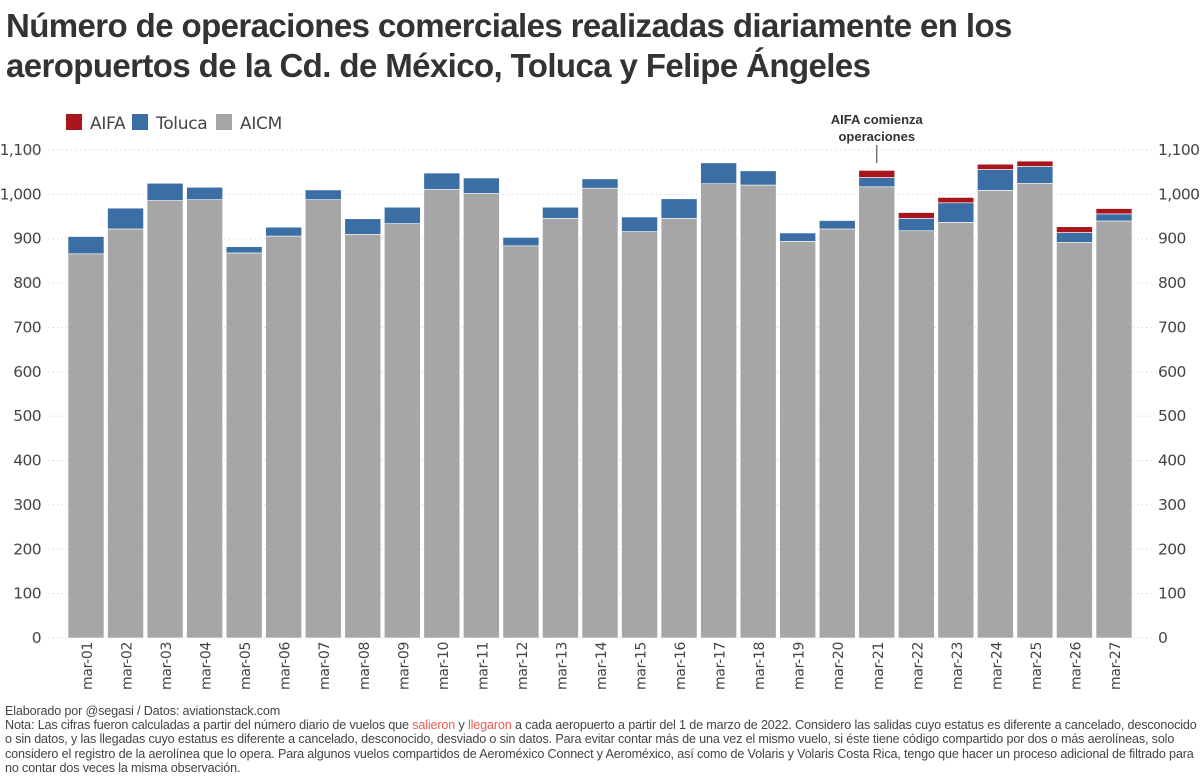 This screenshot has height=776, width=1200. I want to click on y-tick-label-right: 1,100, so click(1178, 150).